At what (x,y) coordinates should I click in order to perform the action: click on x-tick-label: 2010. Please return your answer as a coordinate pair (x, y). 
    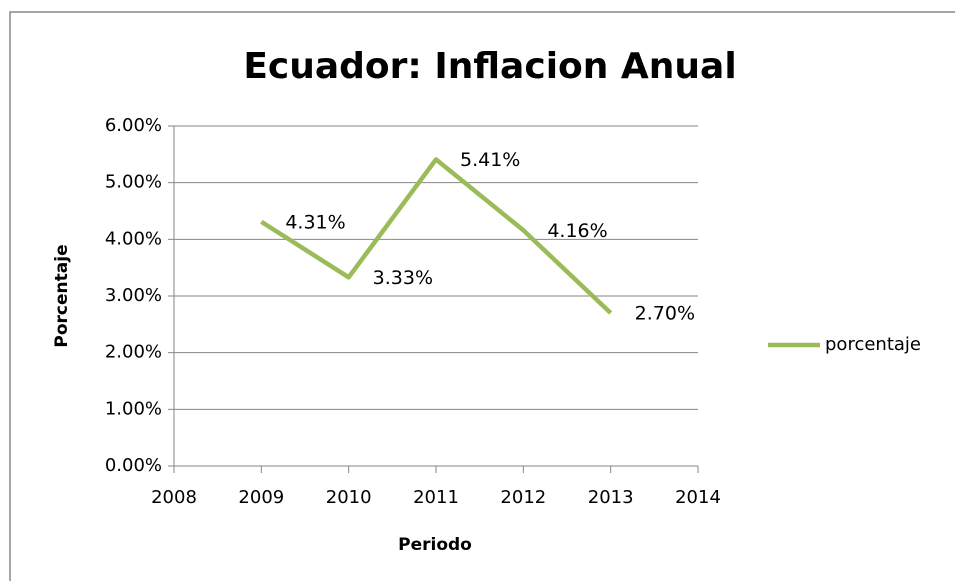
    Looking at the image, I should click on (349, 497).